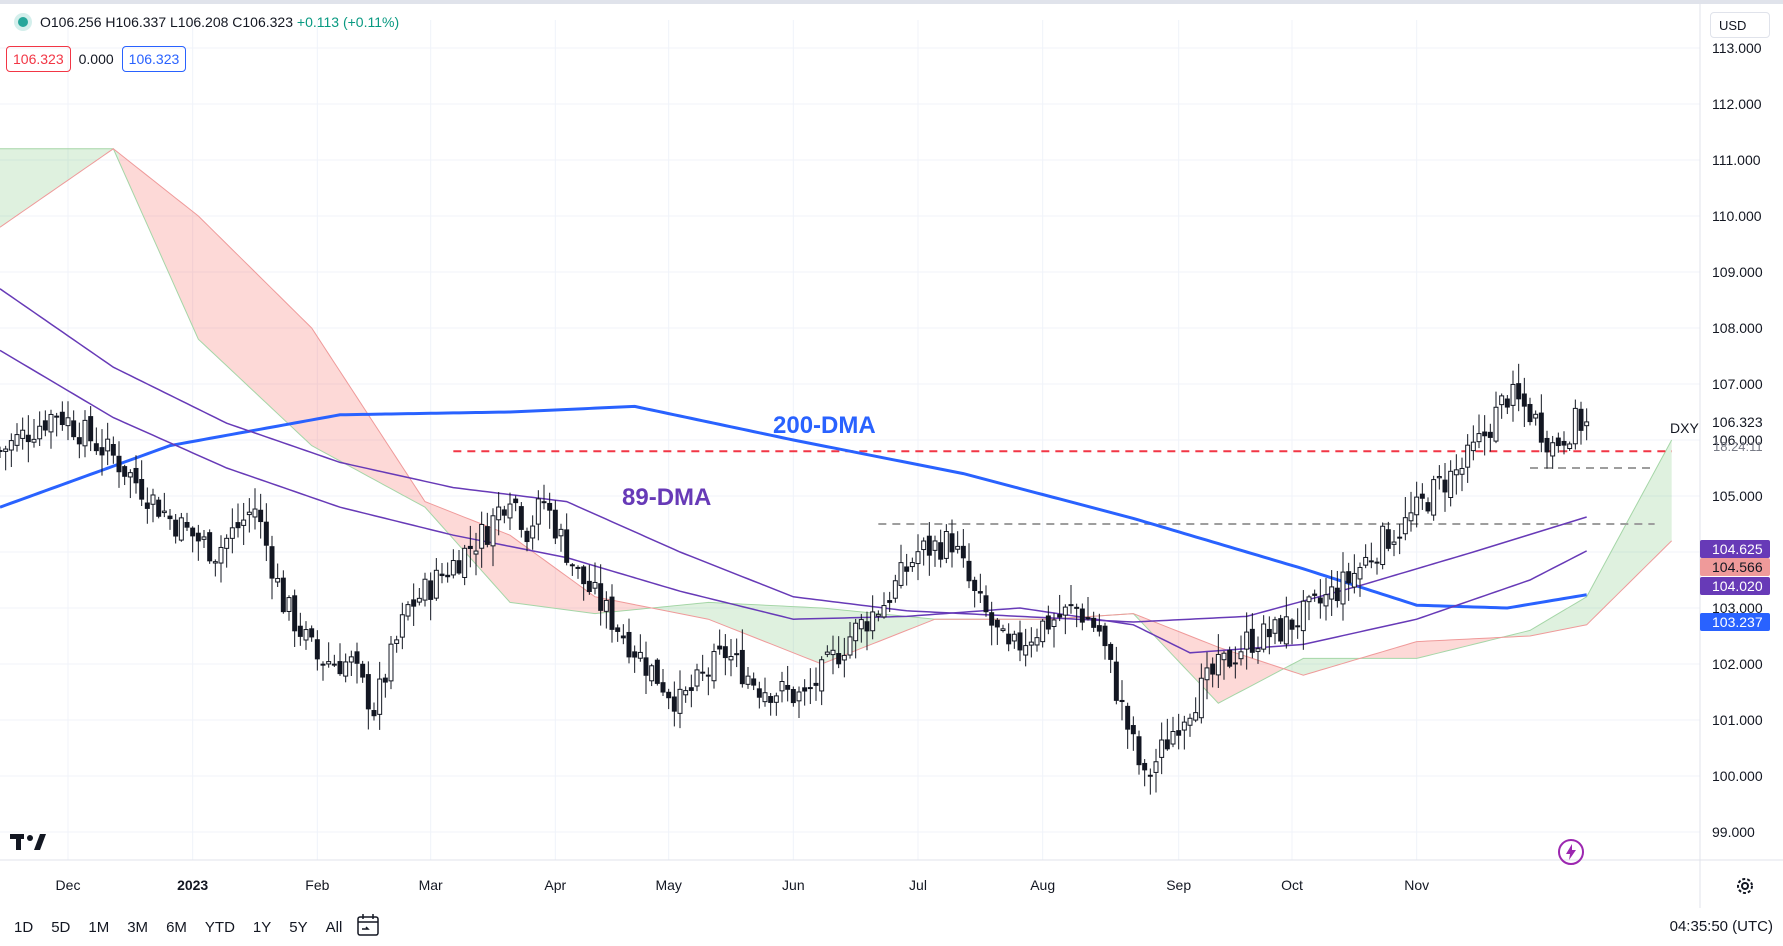  What do you see at coordinates (1740, 25) in the screenshot?
I see `currency-selector: USD` at bounding box center [1740, 25].